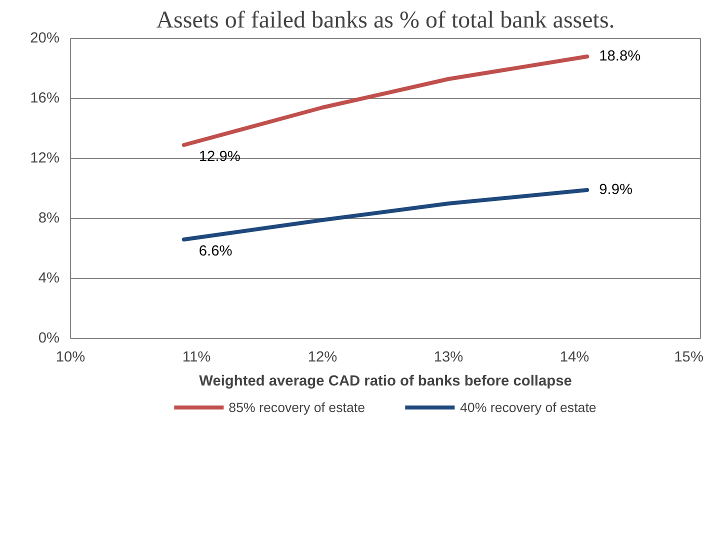  What do you see at coordinates (296, 407) in the screenshot?
I see `legend-label: 85% recovery of estate` at bounding box center [296, 407].